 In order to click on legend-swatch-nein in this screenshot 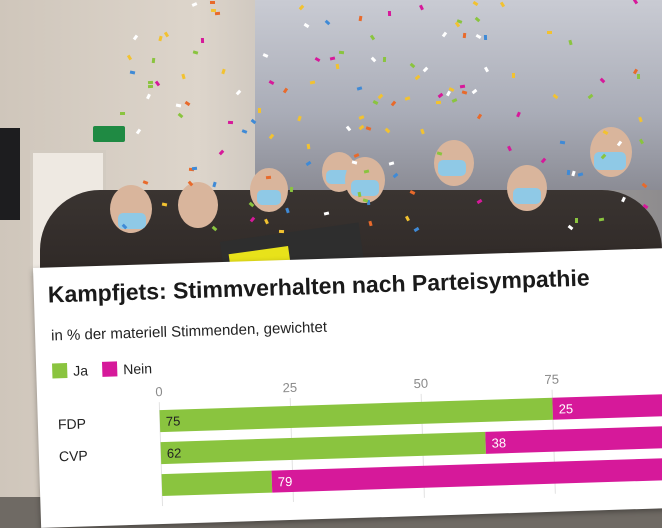, I will do `click(109, 369)`.